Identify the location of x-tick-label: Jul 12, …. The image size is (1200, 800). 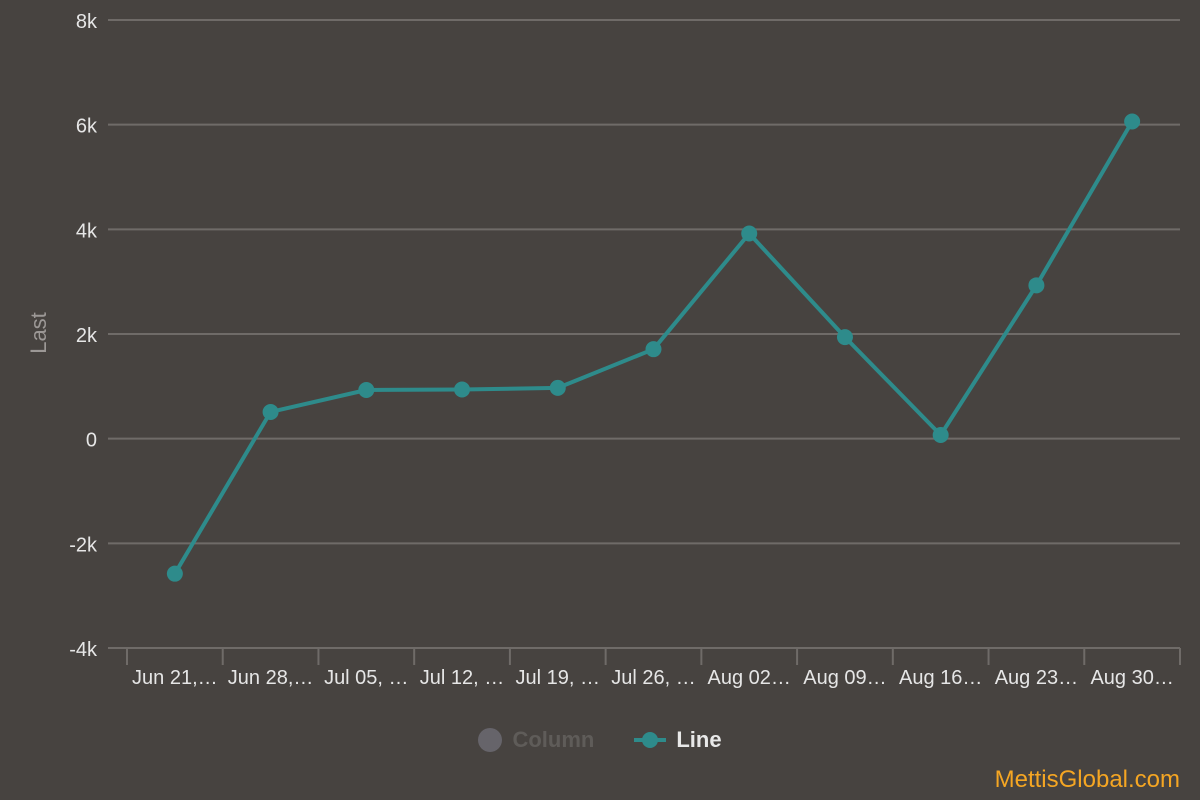
(462, 678).